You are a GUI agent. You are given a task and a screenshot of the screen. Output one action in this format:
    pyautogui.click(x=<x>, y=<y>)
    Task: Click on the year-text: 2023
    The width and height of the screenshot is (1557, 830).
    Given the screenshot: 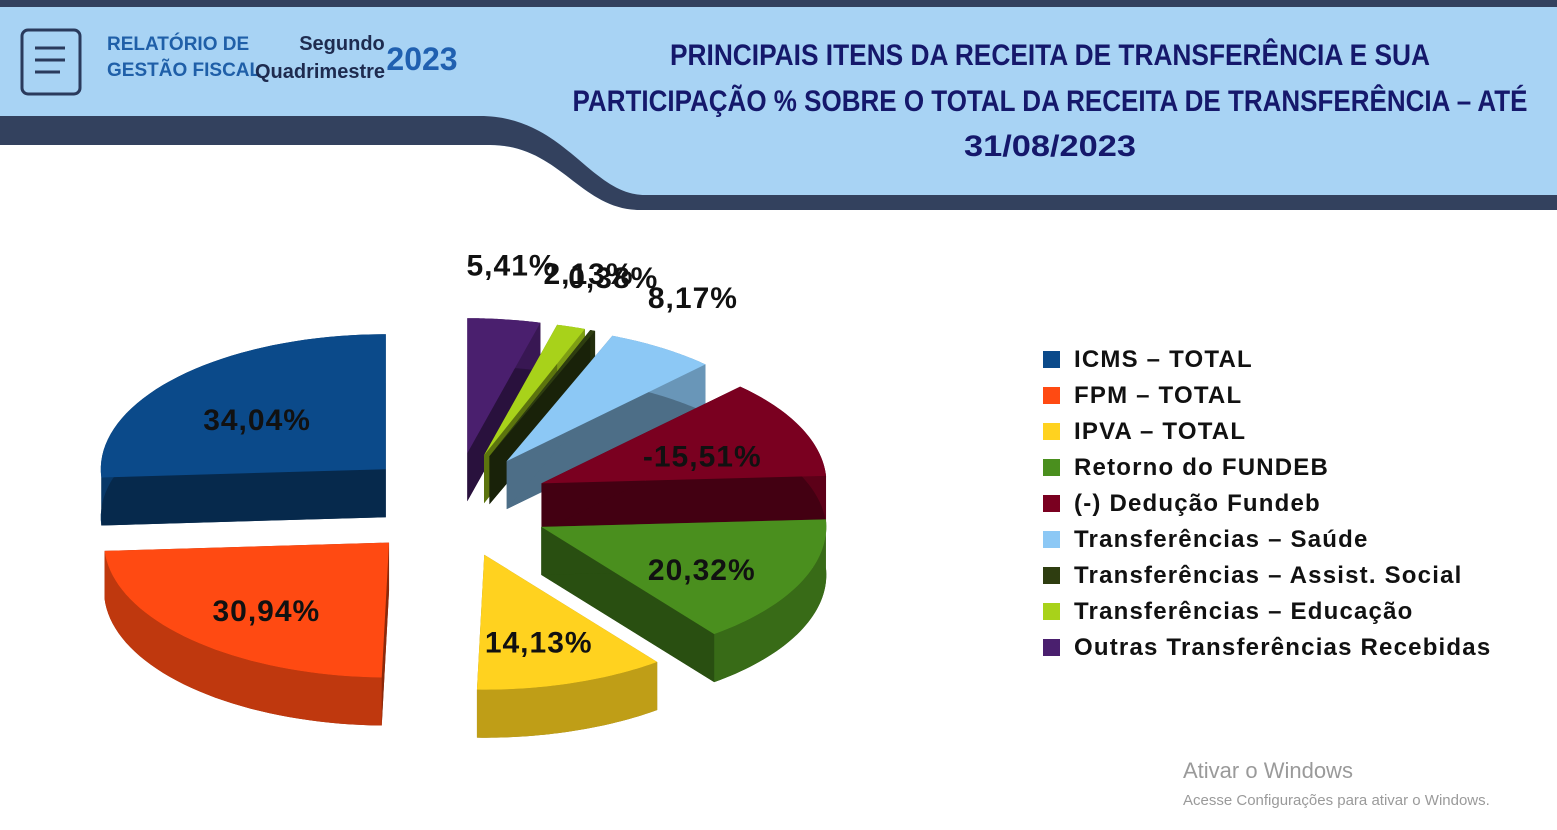 What is the action you would take?
    pyautogui.click(x=421, y=59)
    